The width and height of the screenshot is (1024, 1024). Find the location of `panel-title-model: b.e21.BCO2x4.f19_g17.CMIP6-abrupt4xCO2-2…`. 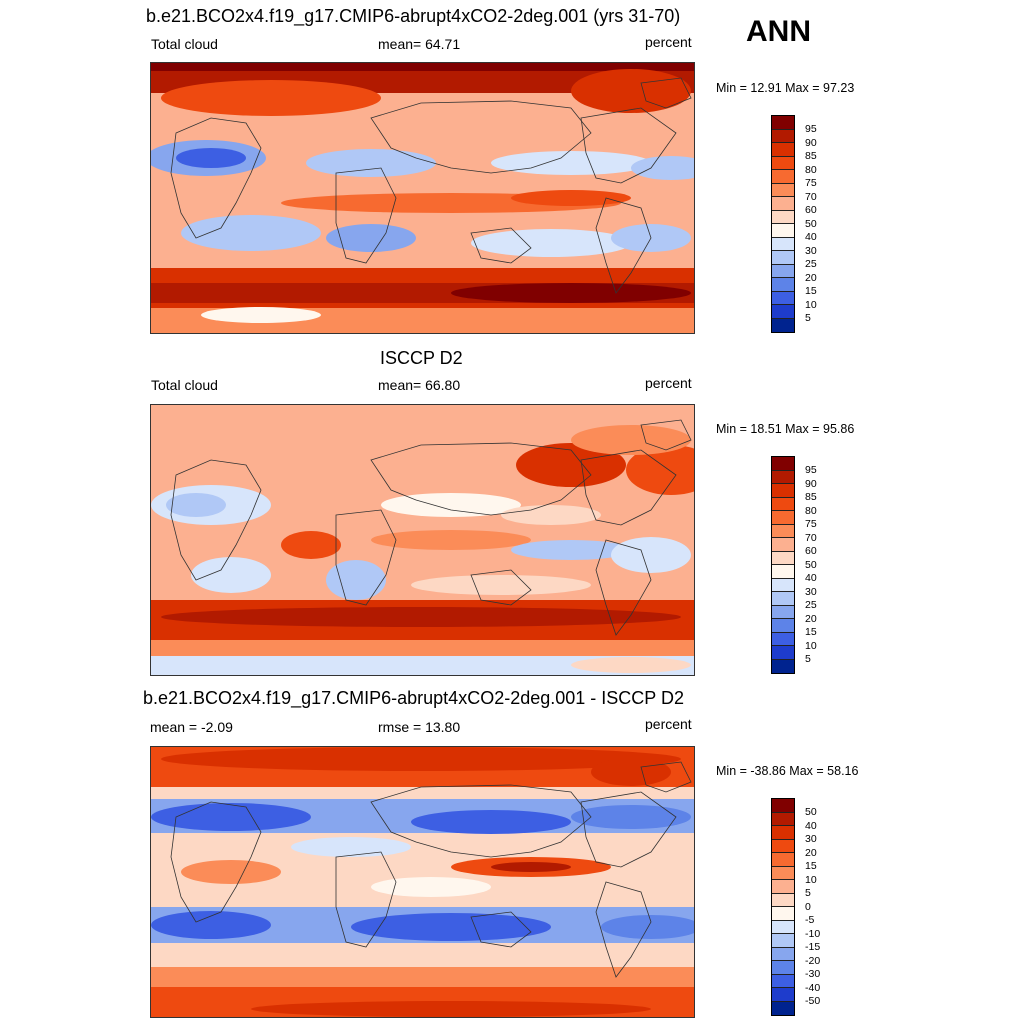

panel-title-model: b.e21.BCO2x4.f19_g17.CMIP6-abrupt4xCO2-2… is located at coordinates (413, 16).